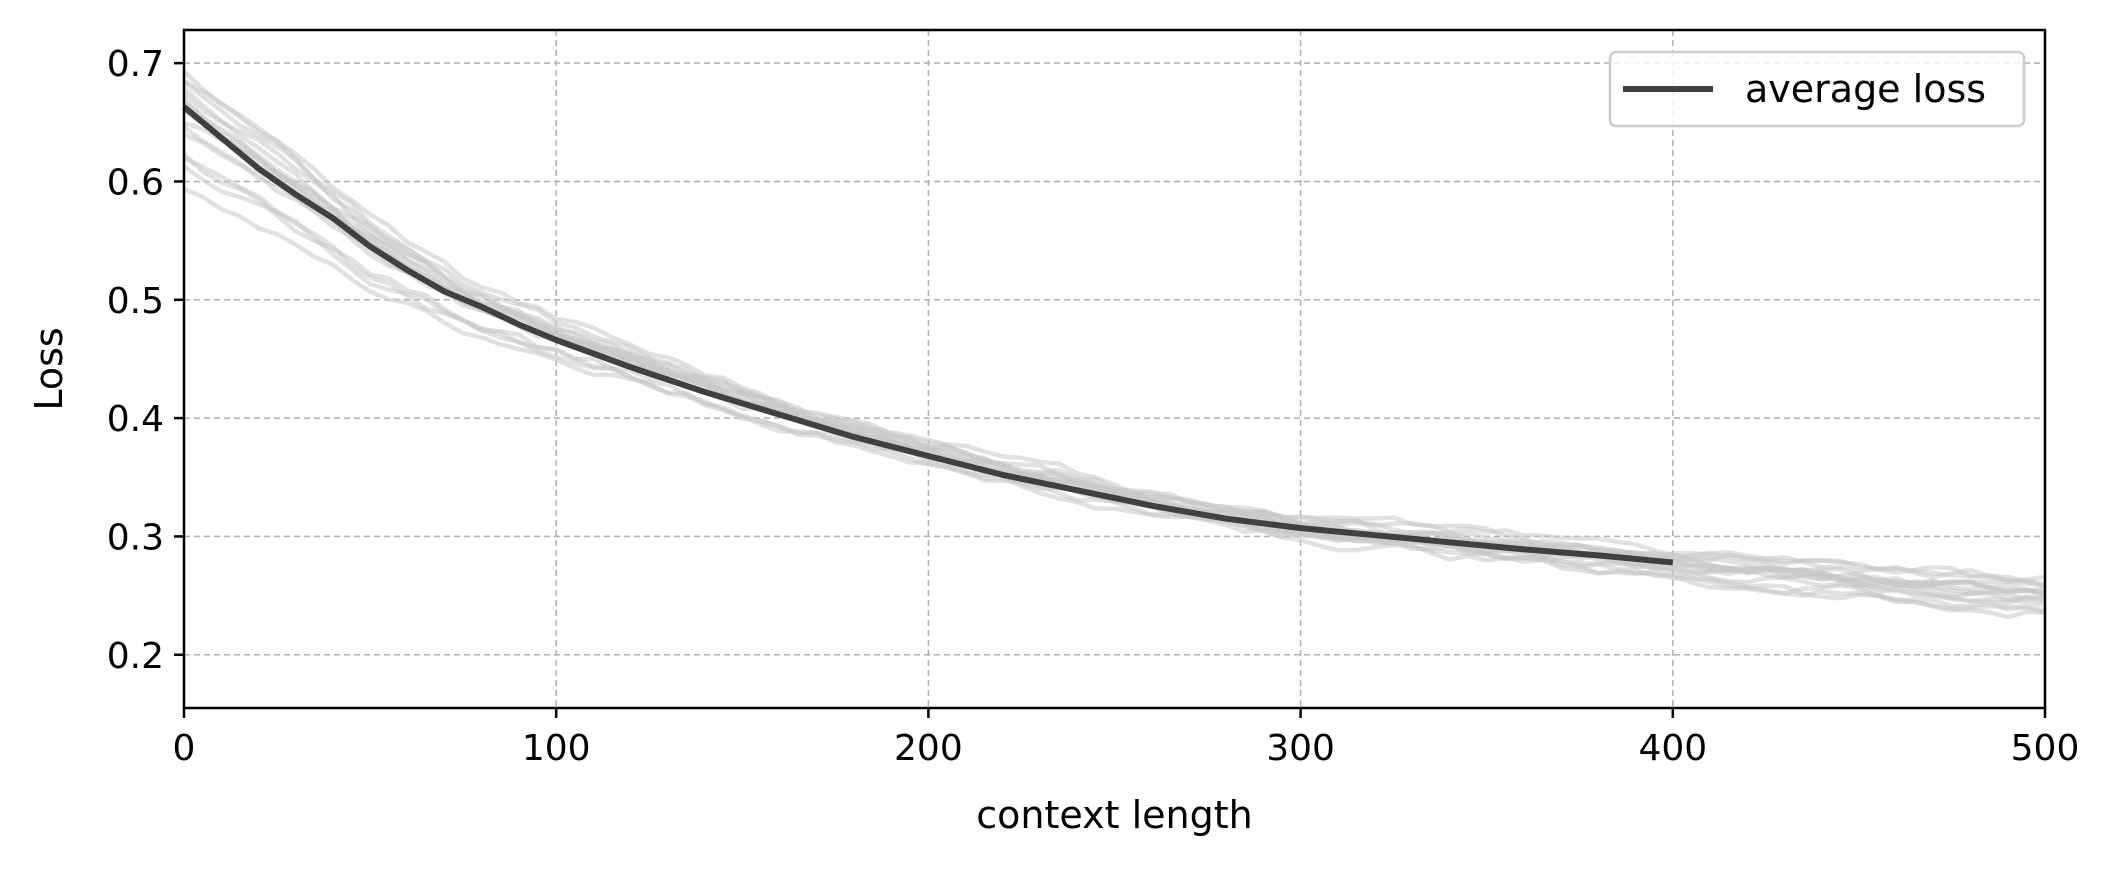 This screenshot has height=869, width=2113. What do you see at coordinates (1126, 738) in the screenshot?
I see `x-axis-ticks: 0 100 200 300 400 500` at bounding box center [1126, 738].